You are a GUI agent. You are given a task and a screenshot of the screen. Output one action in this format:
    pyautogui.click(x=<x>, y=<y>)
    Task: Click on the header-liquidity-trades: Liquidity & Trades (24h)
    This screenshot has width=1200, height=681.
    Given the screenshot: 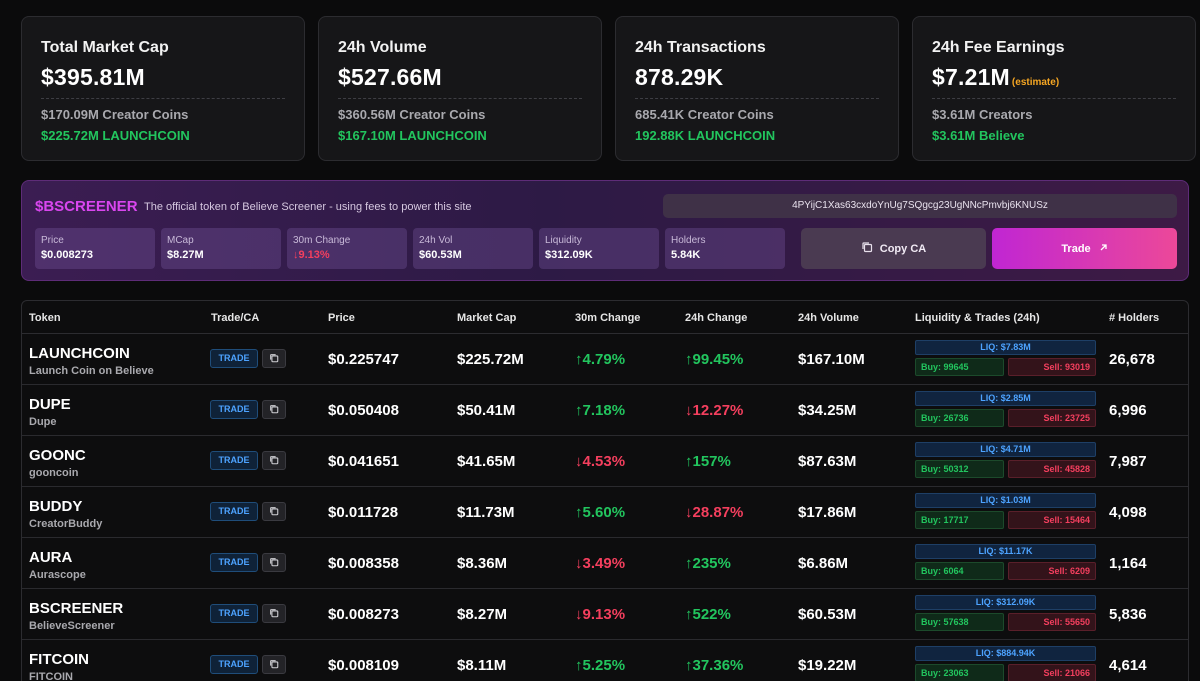 What is the action you would take?
    pyautogui.click(x=977, y=318)
    